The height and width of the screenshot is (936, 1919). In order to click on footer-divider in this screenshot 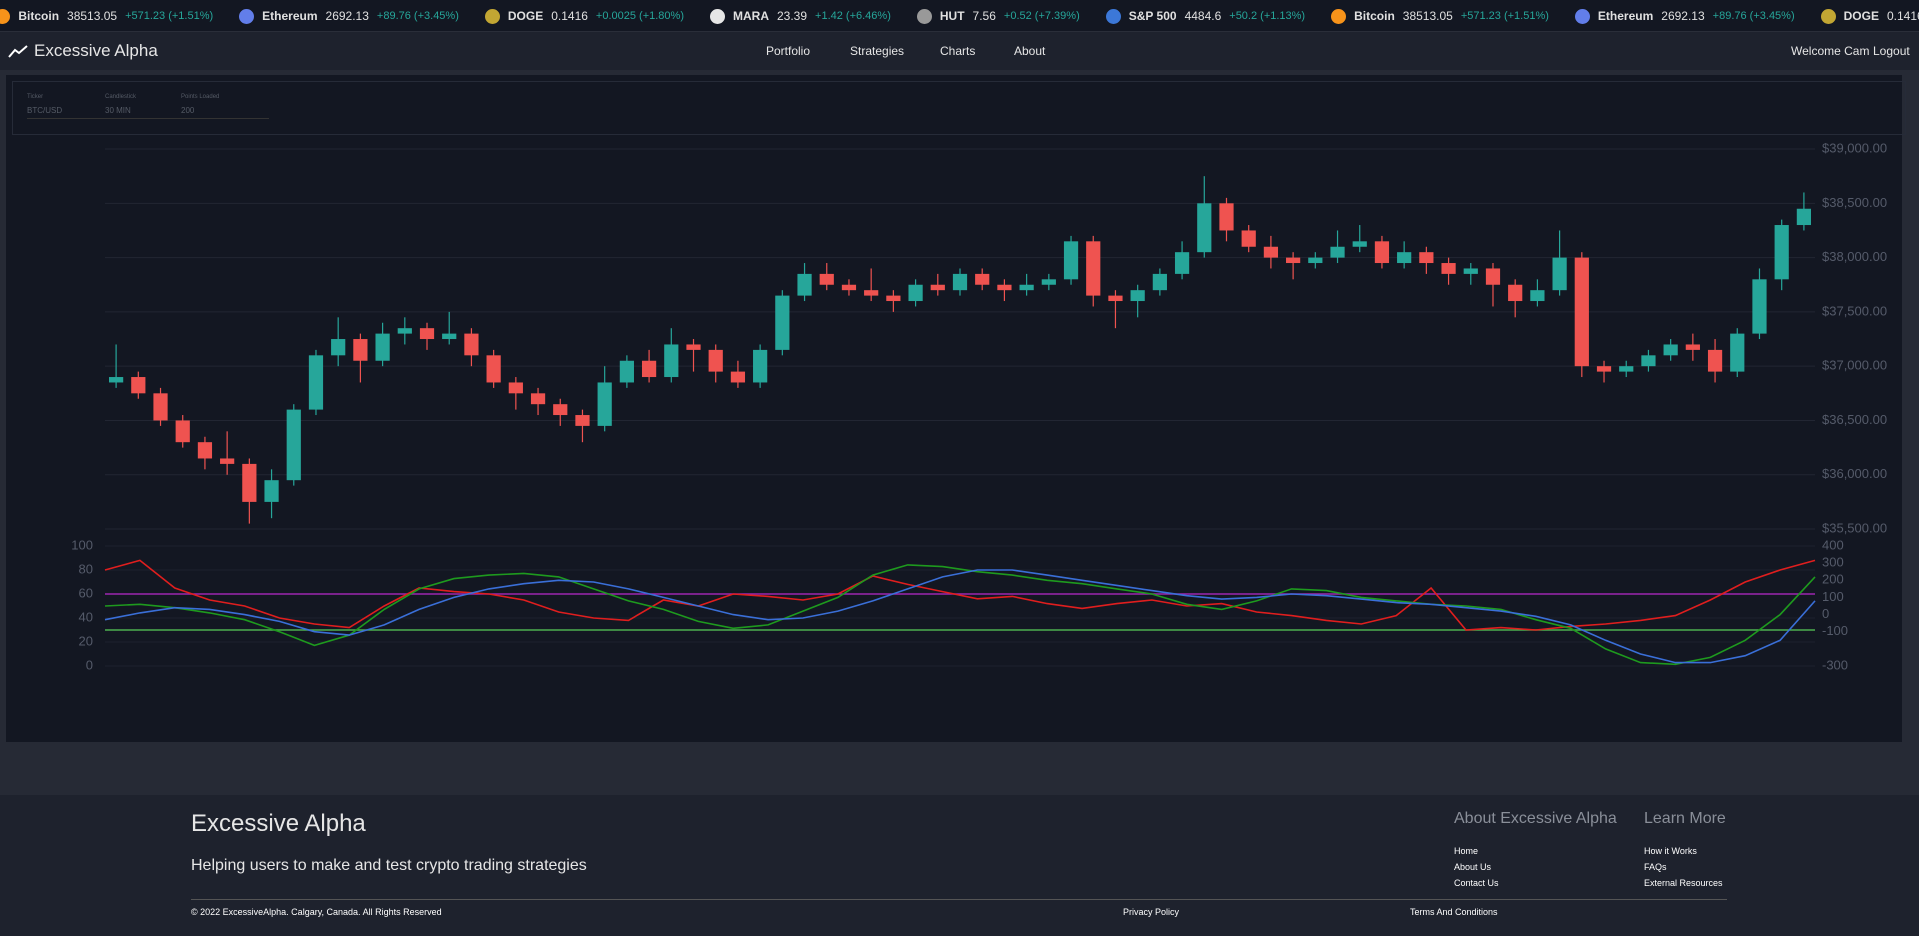, I will do `click(959, 899)`.